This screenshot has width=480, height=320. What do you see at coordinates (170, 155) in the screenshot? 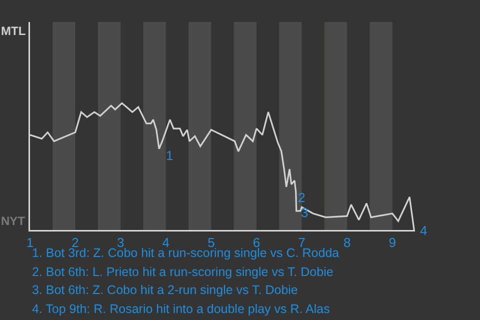
I see `annotation: 1` at bounding box center [170, 155].